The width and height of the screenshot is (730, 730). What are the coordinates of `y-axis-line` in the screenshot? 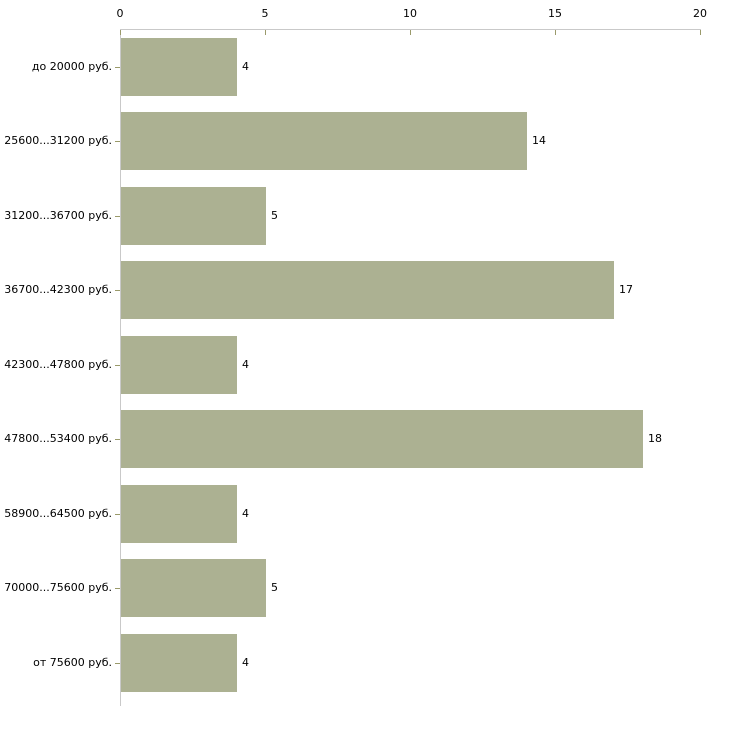 It's located at (120, 367).